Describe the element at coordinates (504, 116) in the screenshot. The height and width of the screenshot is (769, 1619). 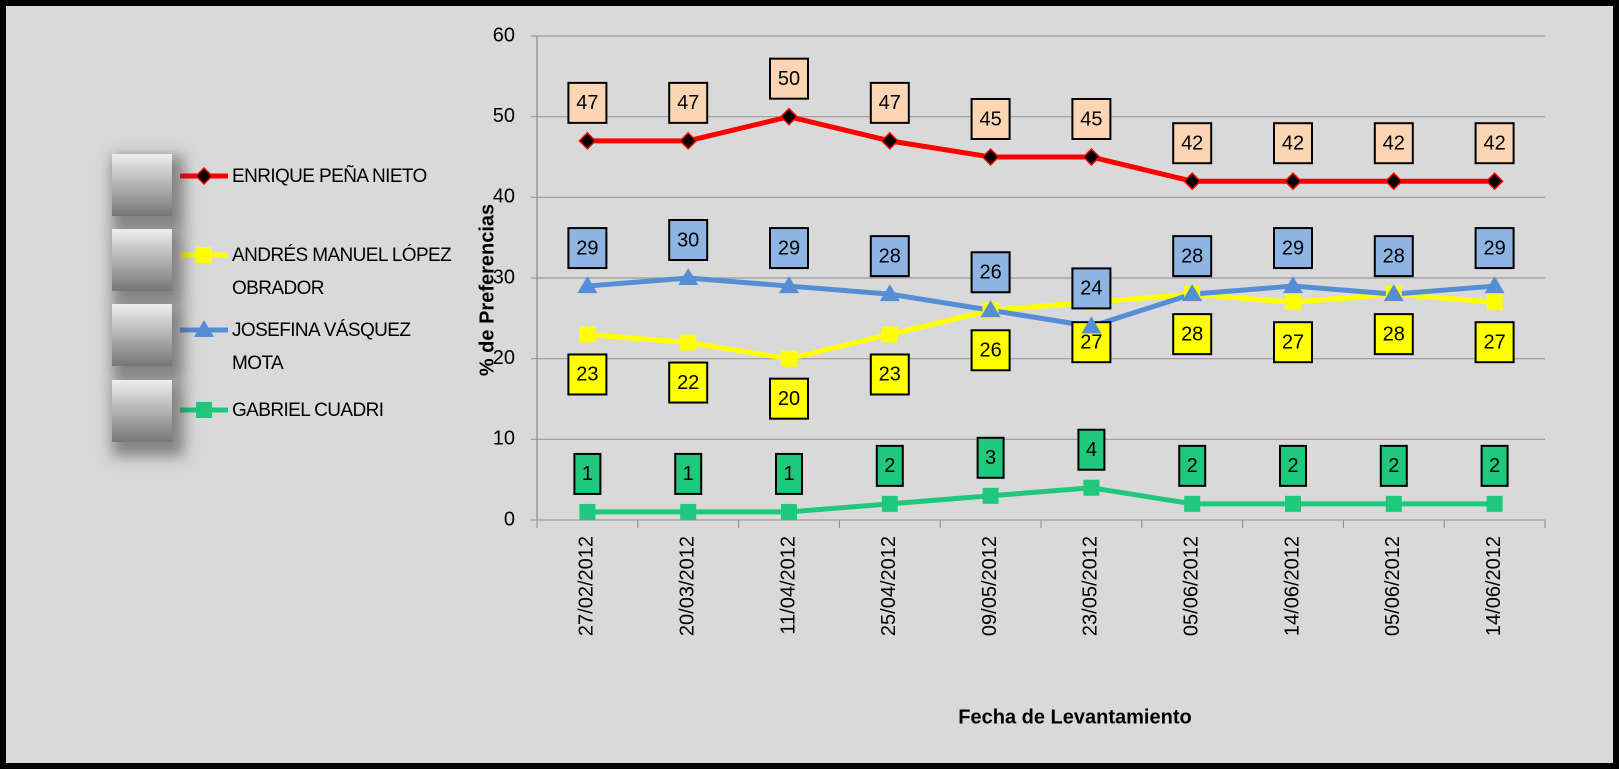
I see `y-tick-label: 50` at that location.